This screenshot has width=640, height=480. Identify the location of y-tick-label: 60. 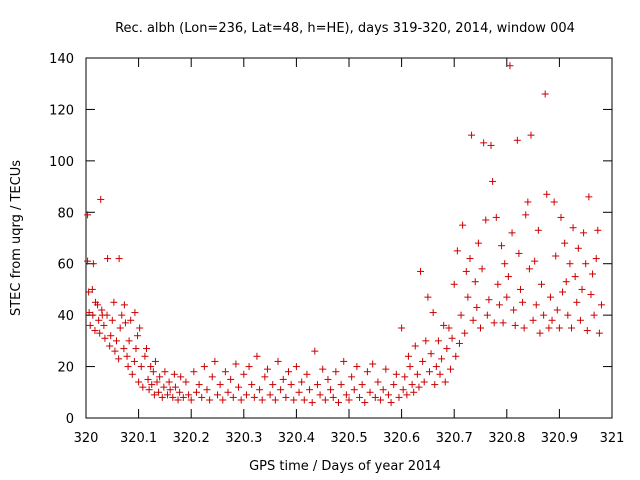
(65, 265).